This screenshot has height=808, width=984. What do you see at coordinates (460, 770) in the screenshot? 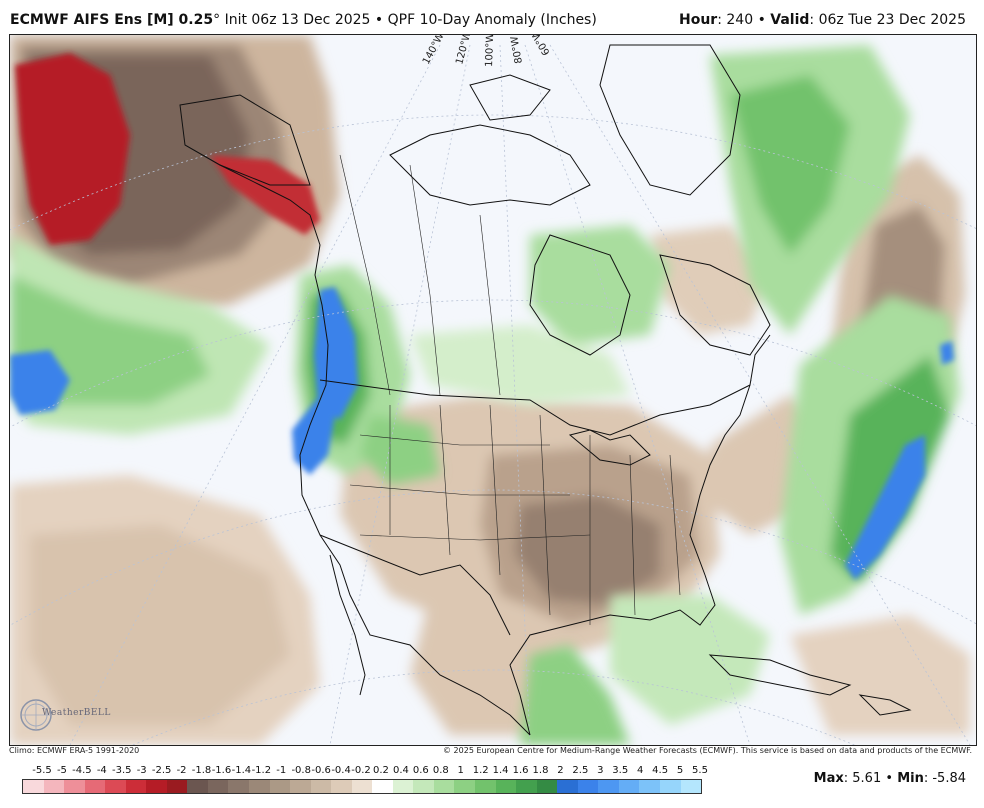
I see `colorbar-tick-label: 1` at bounding box center [460, 770].